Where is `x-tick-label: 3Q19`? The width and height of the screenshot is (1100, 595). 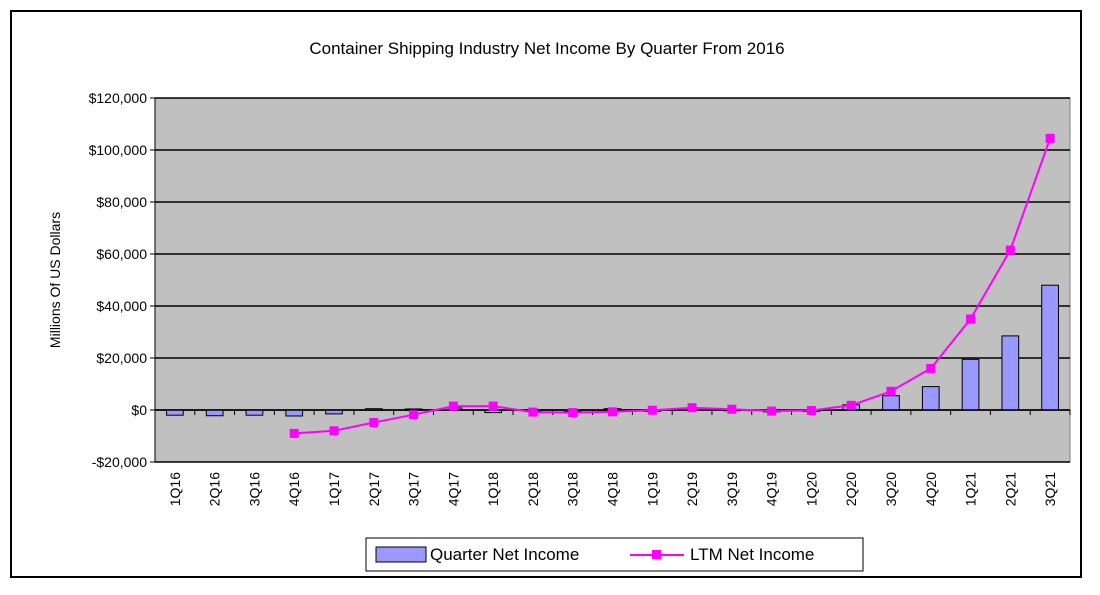
x-tick-label: 3Q19 is located at coordinates (732, 489).